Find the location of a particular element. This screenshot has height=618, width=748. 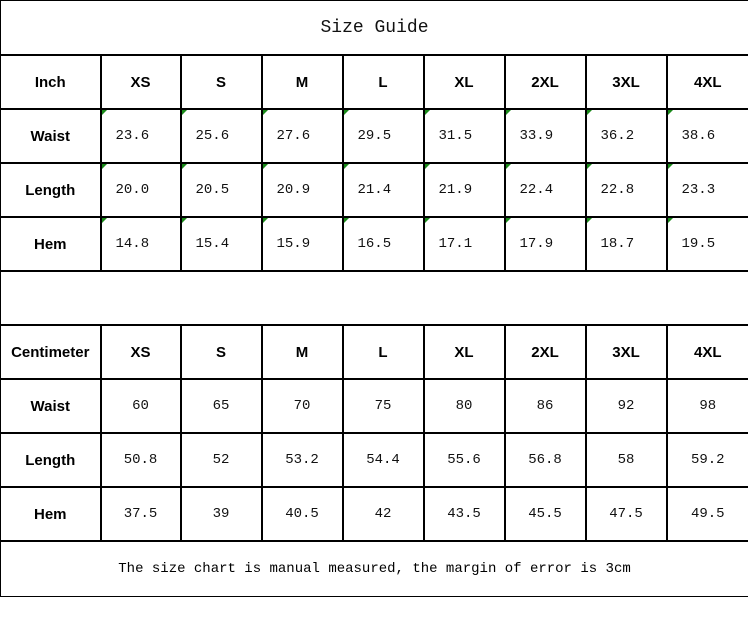

measurement-cell: 92 is located at coordinates (626, 406).